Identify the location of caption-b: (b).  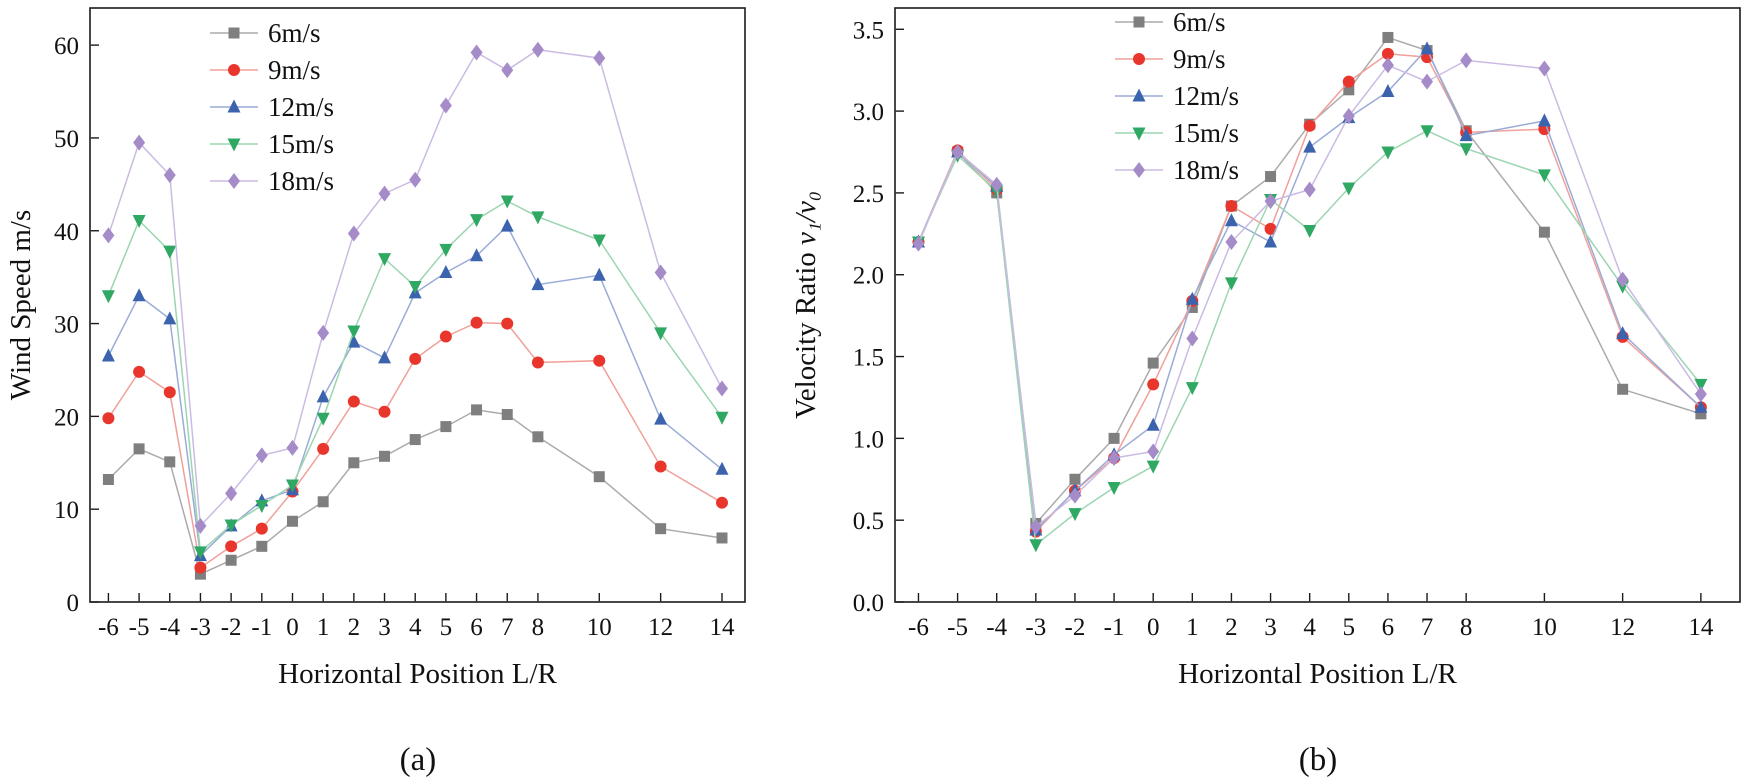
(1318, 760).